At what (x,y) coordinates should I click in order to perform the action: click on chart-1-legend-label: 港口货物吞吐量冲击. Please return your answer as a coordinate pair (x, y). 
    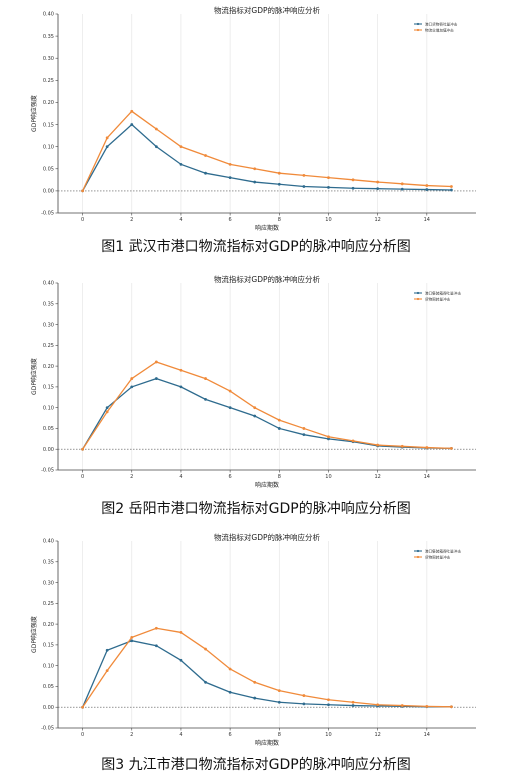
    Looking at the image, I should click on (441, 23).